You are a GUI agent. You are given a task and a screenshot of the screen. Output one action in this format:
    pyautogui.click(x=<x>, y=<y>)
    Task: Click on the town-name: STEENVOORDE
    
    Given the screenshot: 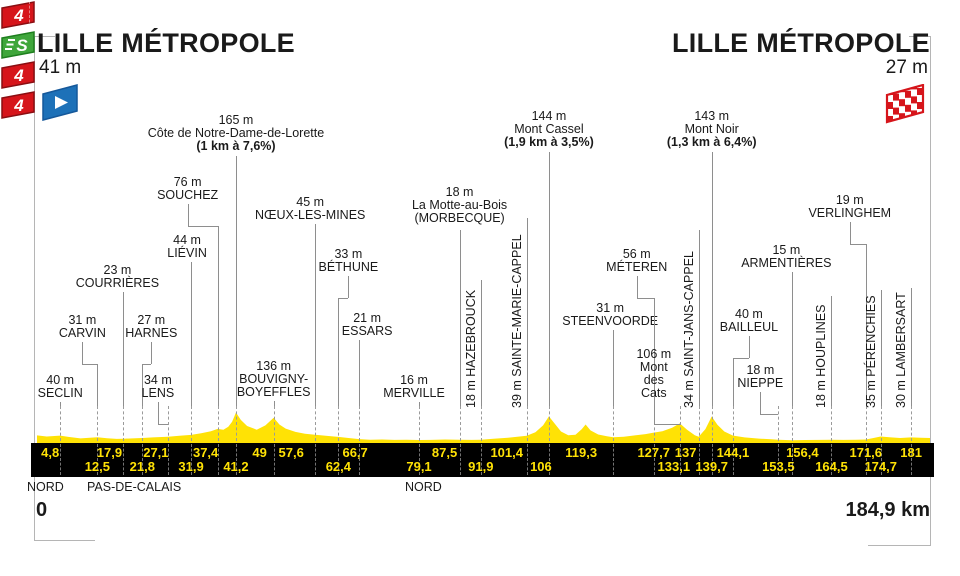 What is the action you would take?
    pyautogui.click(x=610, y=321)
    